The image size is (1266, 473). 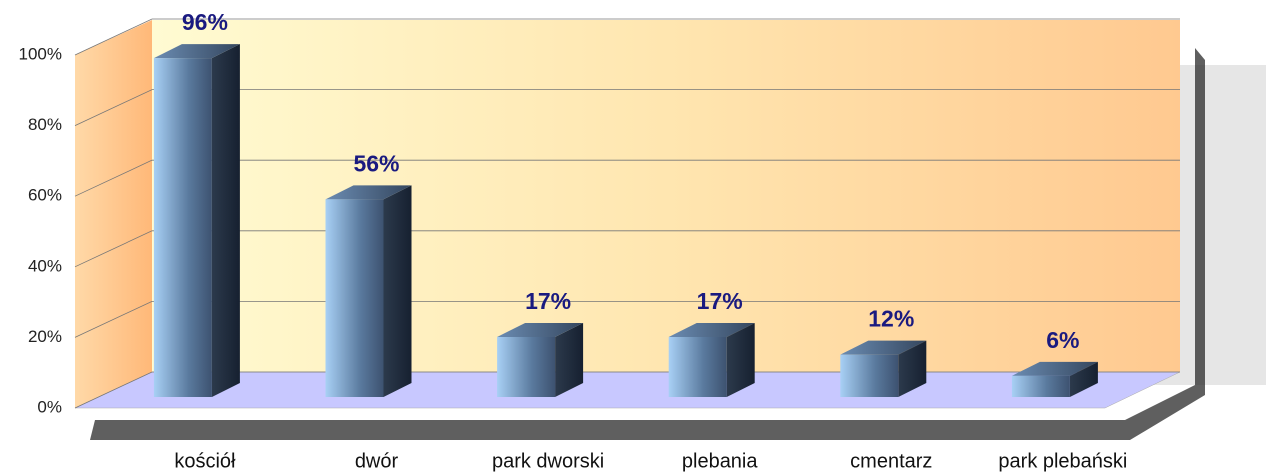 What do you see at coordinates (891, 461) in the screenshot?
I see `x-tick-label: cmentarz` at bounding box center [891, 461].